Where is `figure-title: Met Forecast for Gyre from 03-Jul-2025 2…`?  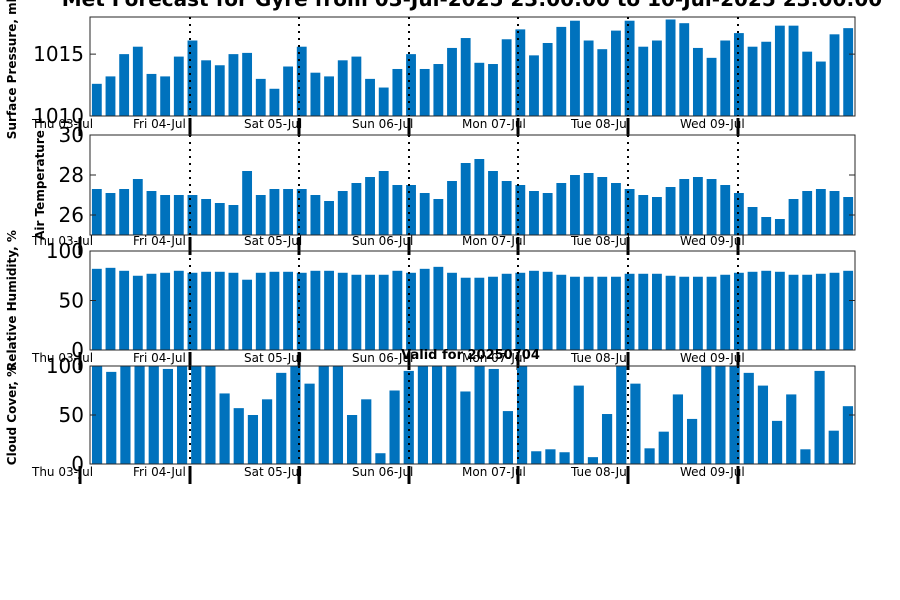 figure-title: Met Forecast for Gyre from 03-Jul-2025 2… is located at coordinates (472, 5).